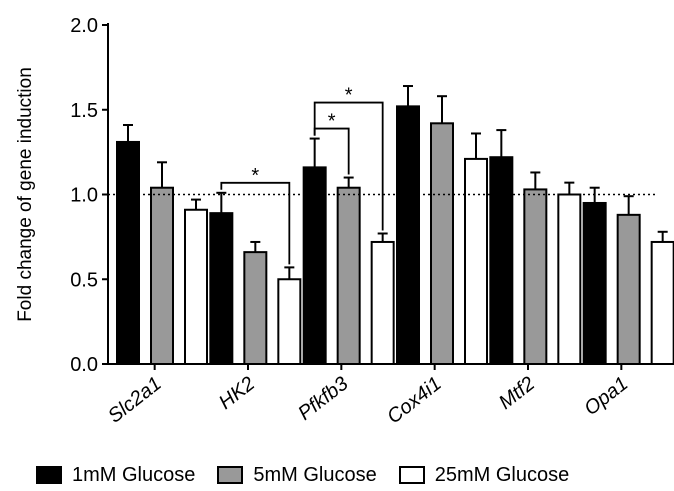 This screenshot has height=491, width=674. What do you see at coordinates (606, 396) in the screenshot?
I see `x-tick-label: Opa1` at bounding box center [606, 396].